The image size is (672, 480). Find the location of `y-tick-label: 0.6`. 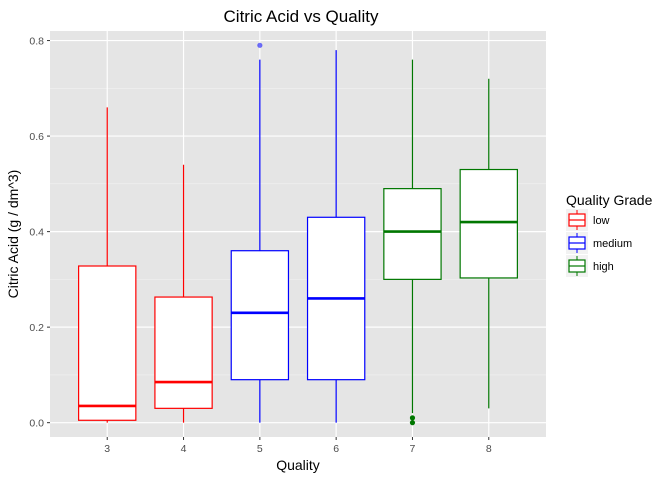

y-tick-label: 0.6 is located at coordinates (36, 137).